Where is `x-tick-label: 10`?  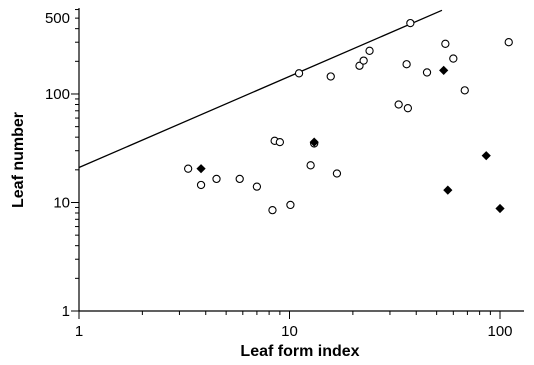 x-tick-label: 10 is located at coordinates (289, 331).